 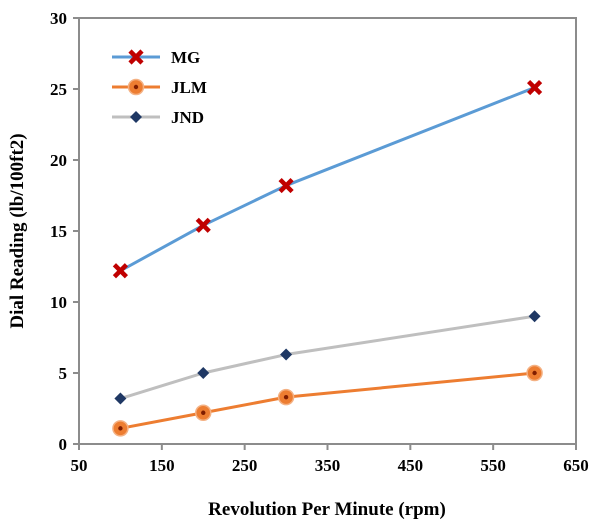 I want to click on legend-item-jlm: JLM, so click(x=159, y=87).